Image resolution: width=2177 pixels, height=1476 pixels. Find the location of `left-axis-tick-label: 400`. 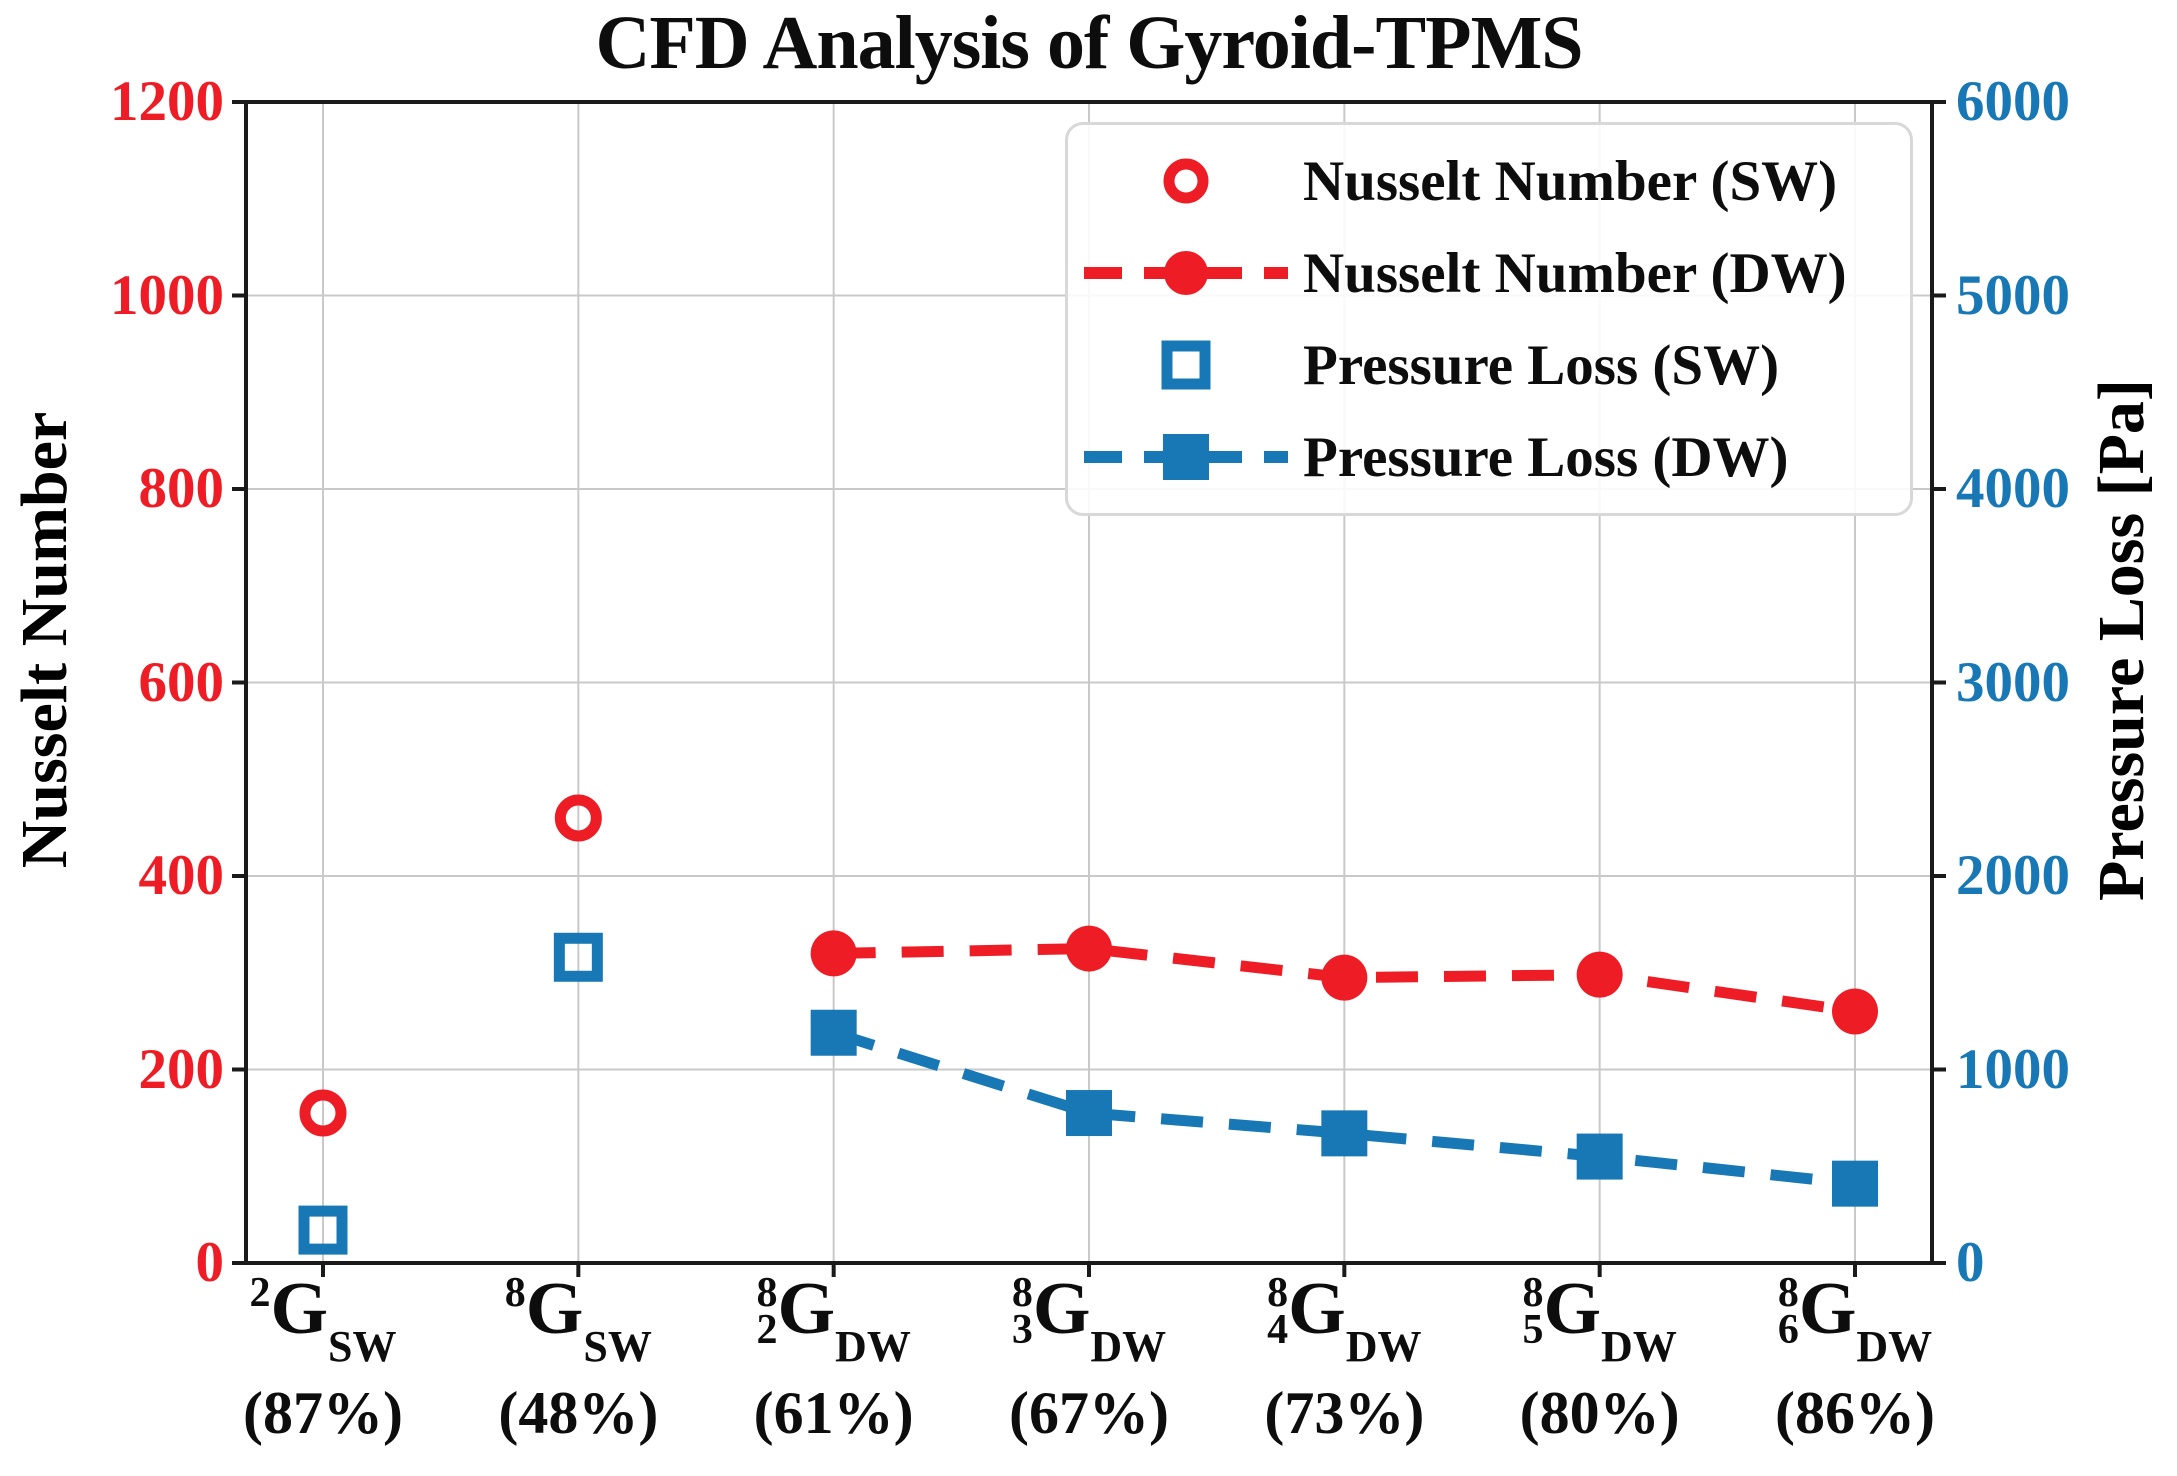

left-axis-tick-label: 400 is located at coordinates (181, 875).